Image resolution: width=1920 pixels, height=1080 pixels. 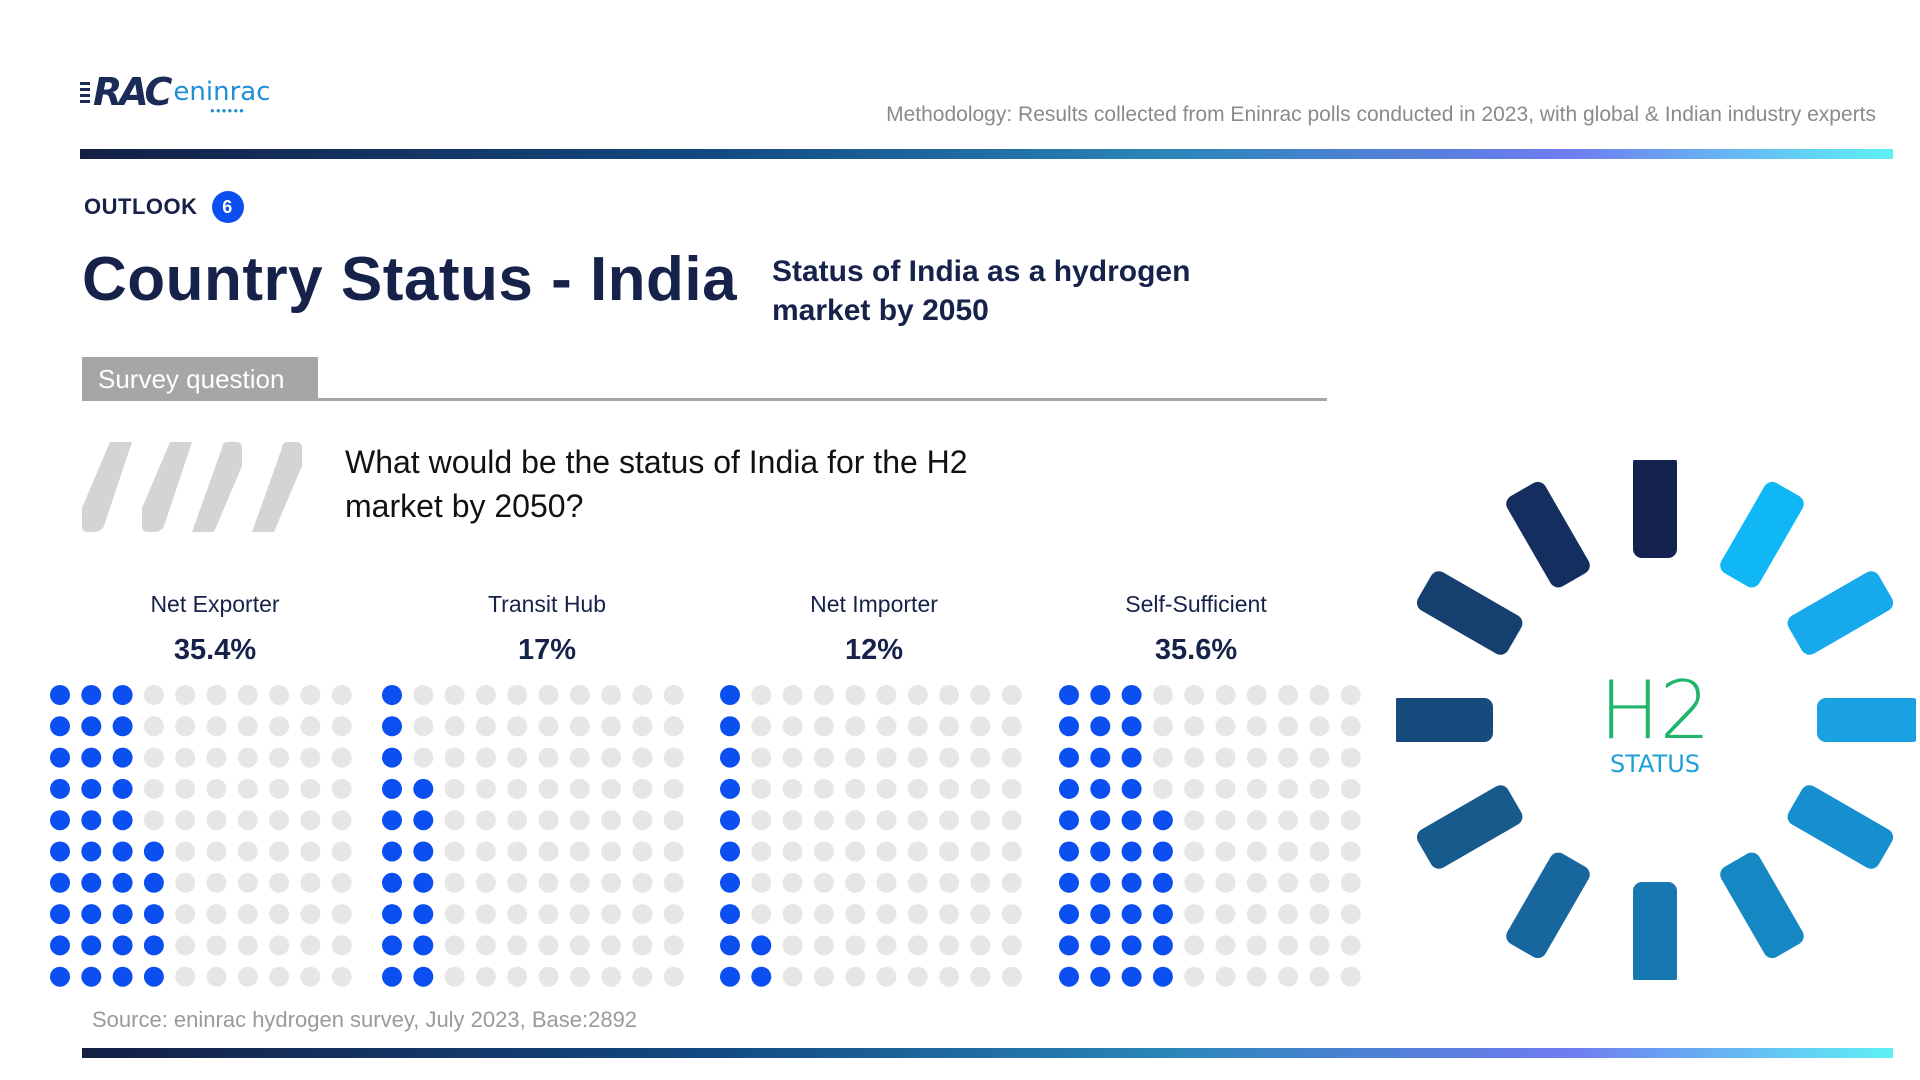 I want to click on waffle-net-importer, so click(x=871, y=836).